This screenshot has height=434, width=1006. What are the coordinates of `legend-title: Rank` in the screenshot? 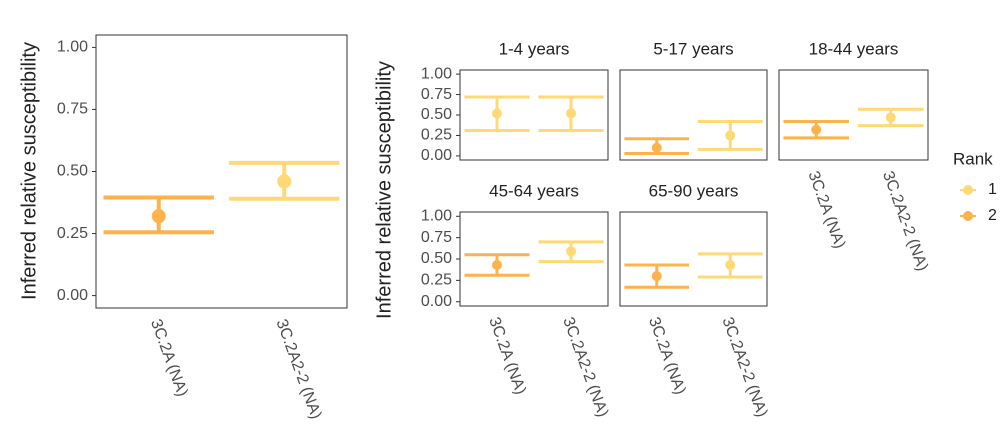 It's located at (973, 158).